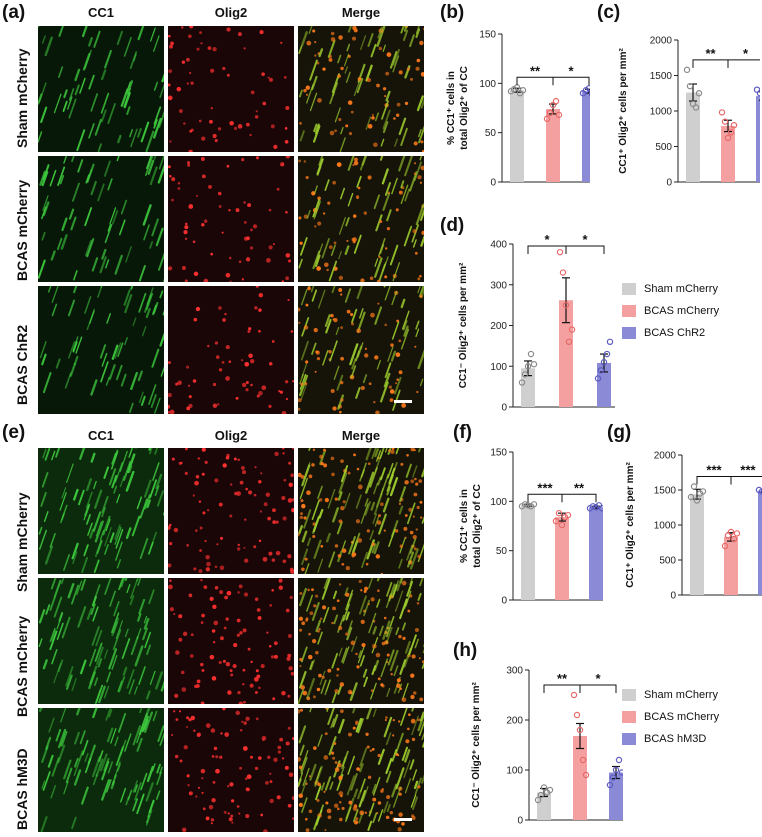 The image size is (762, 837). Describe the element at coordinates (670, 695) in the screenshot. I see `legend-item: Sham mCherry` at that location.